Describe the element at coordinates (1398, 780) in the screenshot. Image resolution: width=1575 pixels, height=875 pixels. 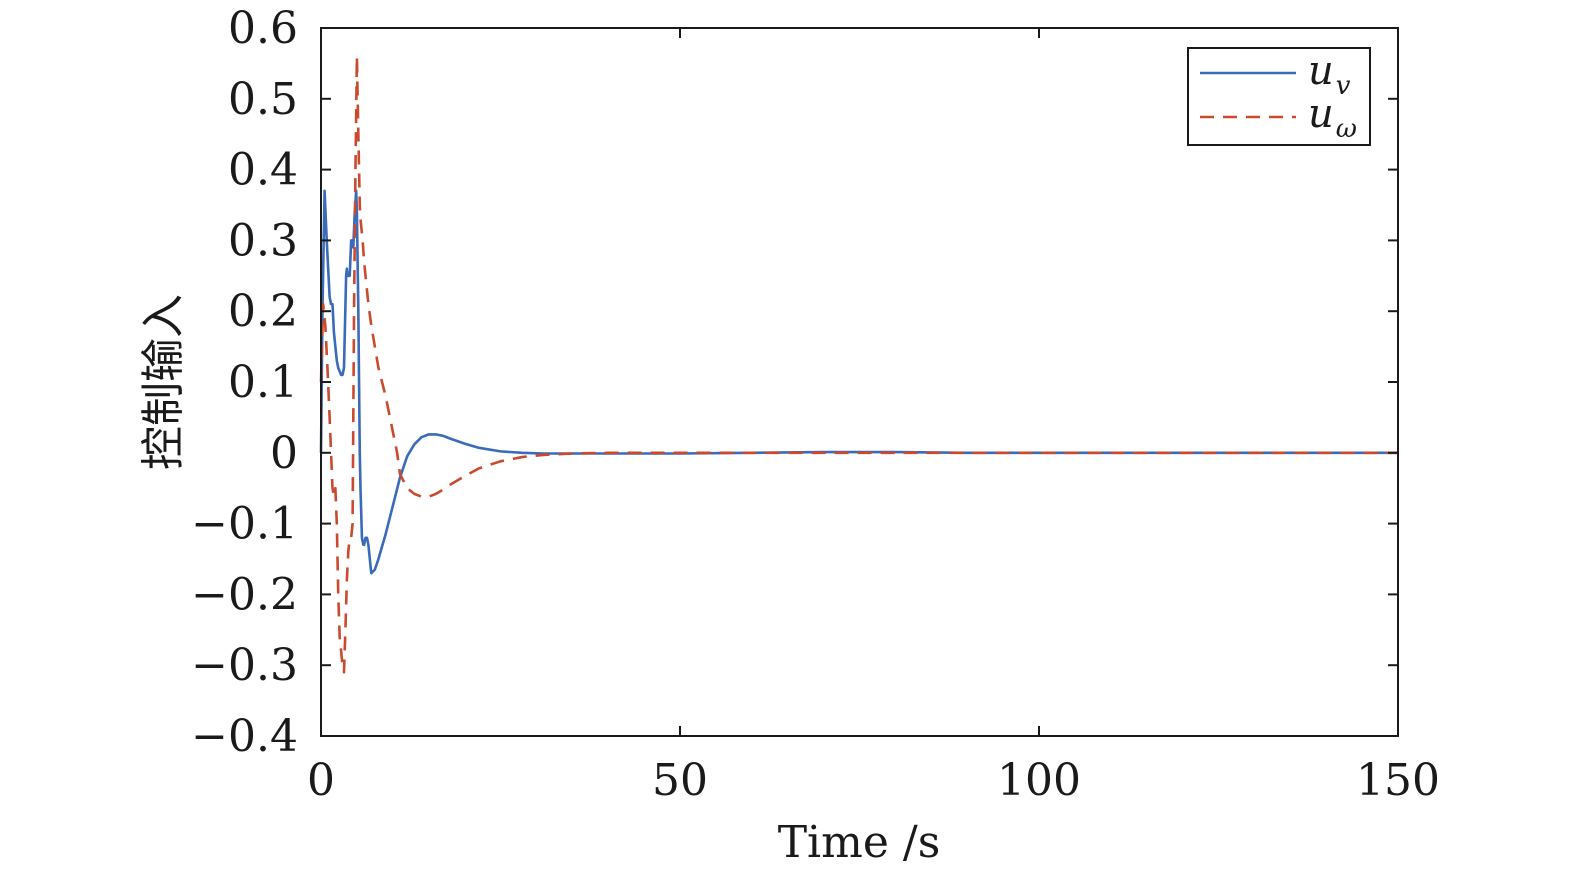
I see `x-tick-label: 150` at that location.